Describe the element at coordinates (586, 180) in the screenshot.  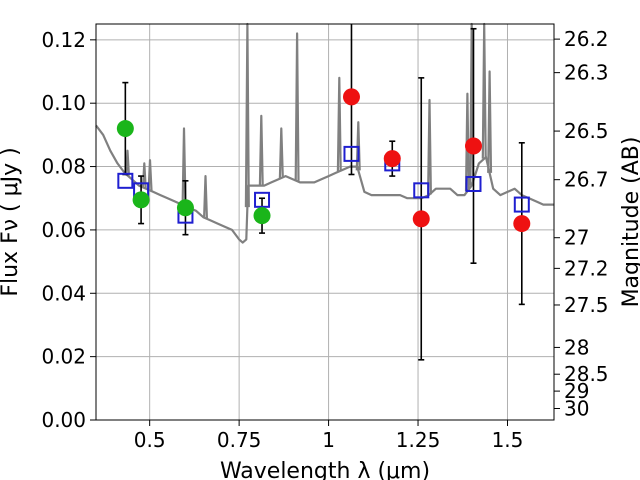
I see `y2-tick-label: 26.7` at that location.